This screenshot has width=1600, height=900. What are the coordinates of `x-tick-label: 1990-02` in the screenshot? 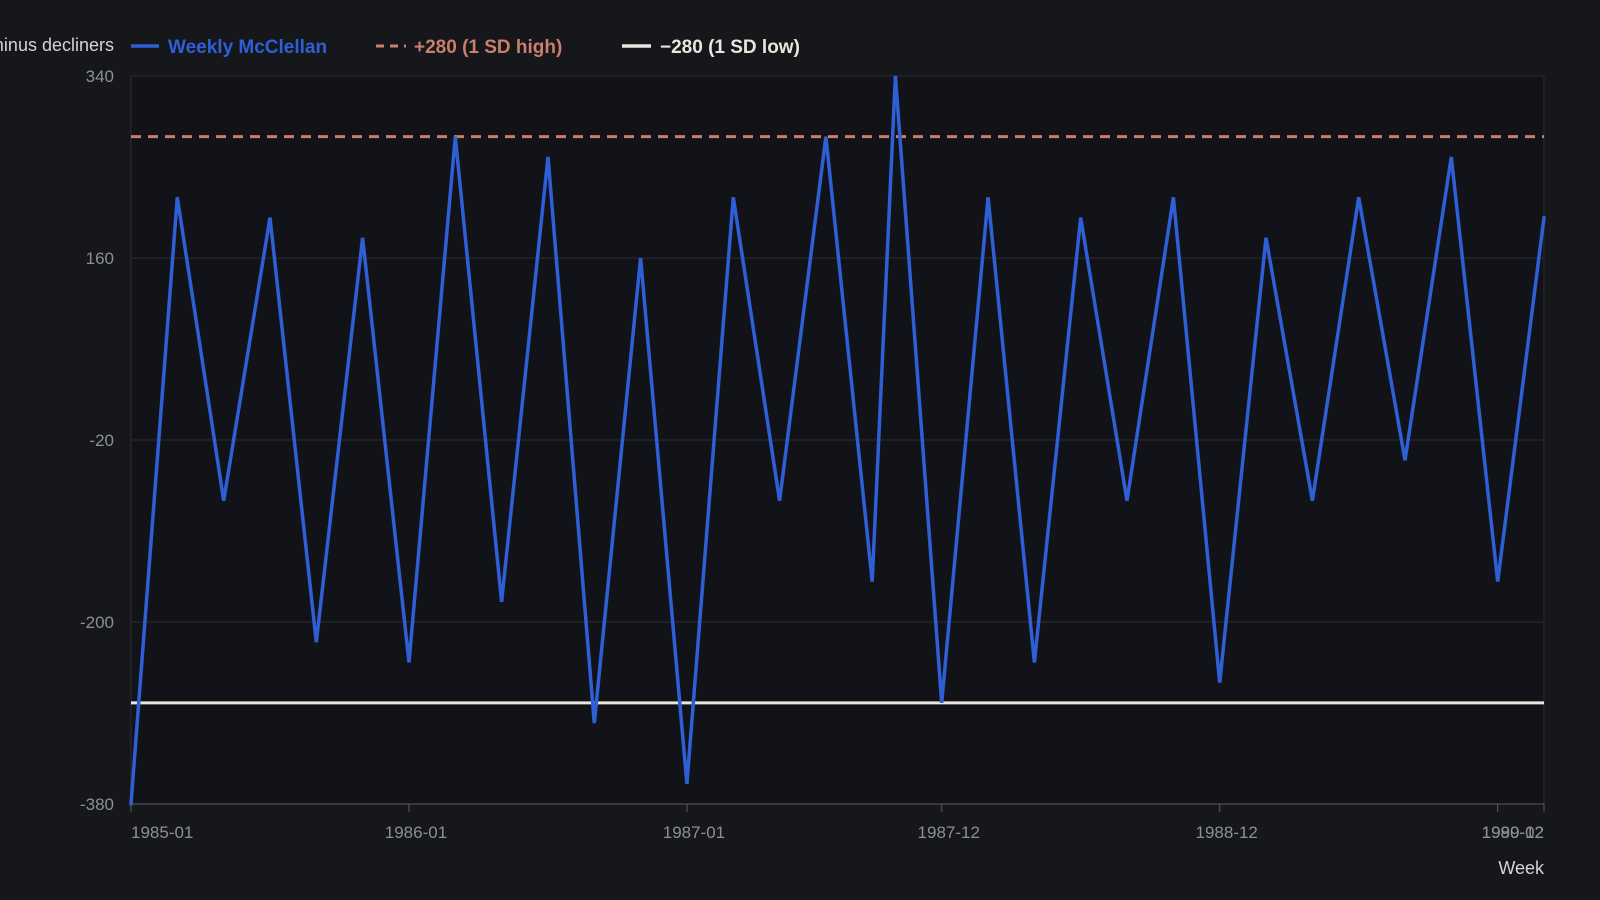 It's located at (1513, 832).